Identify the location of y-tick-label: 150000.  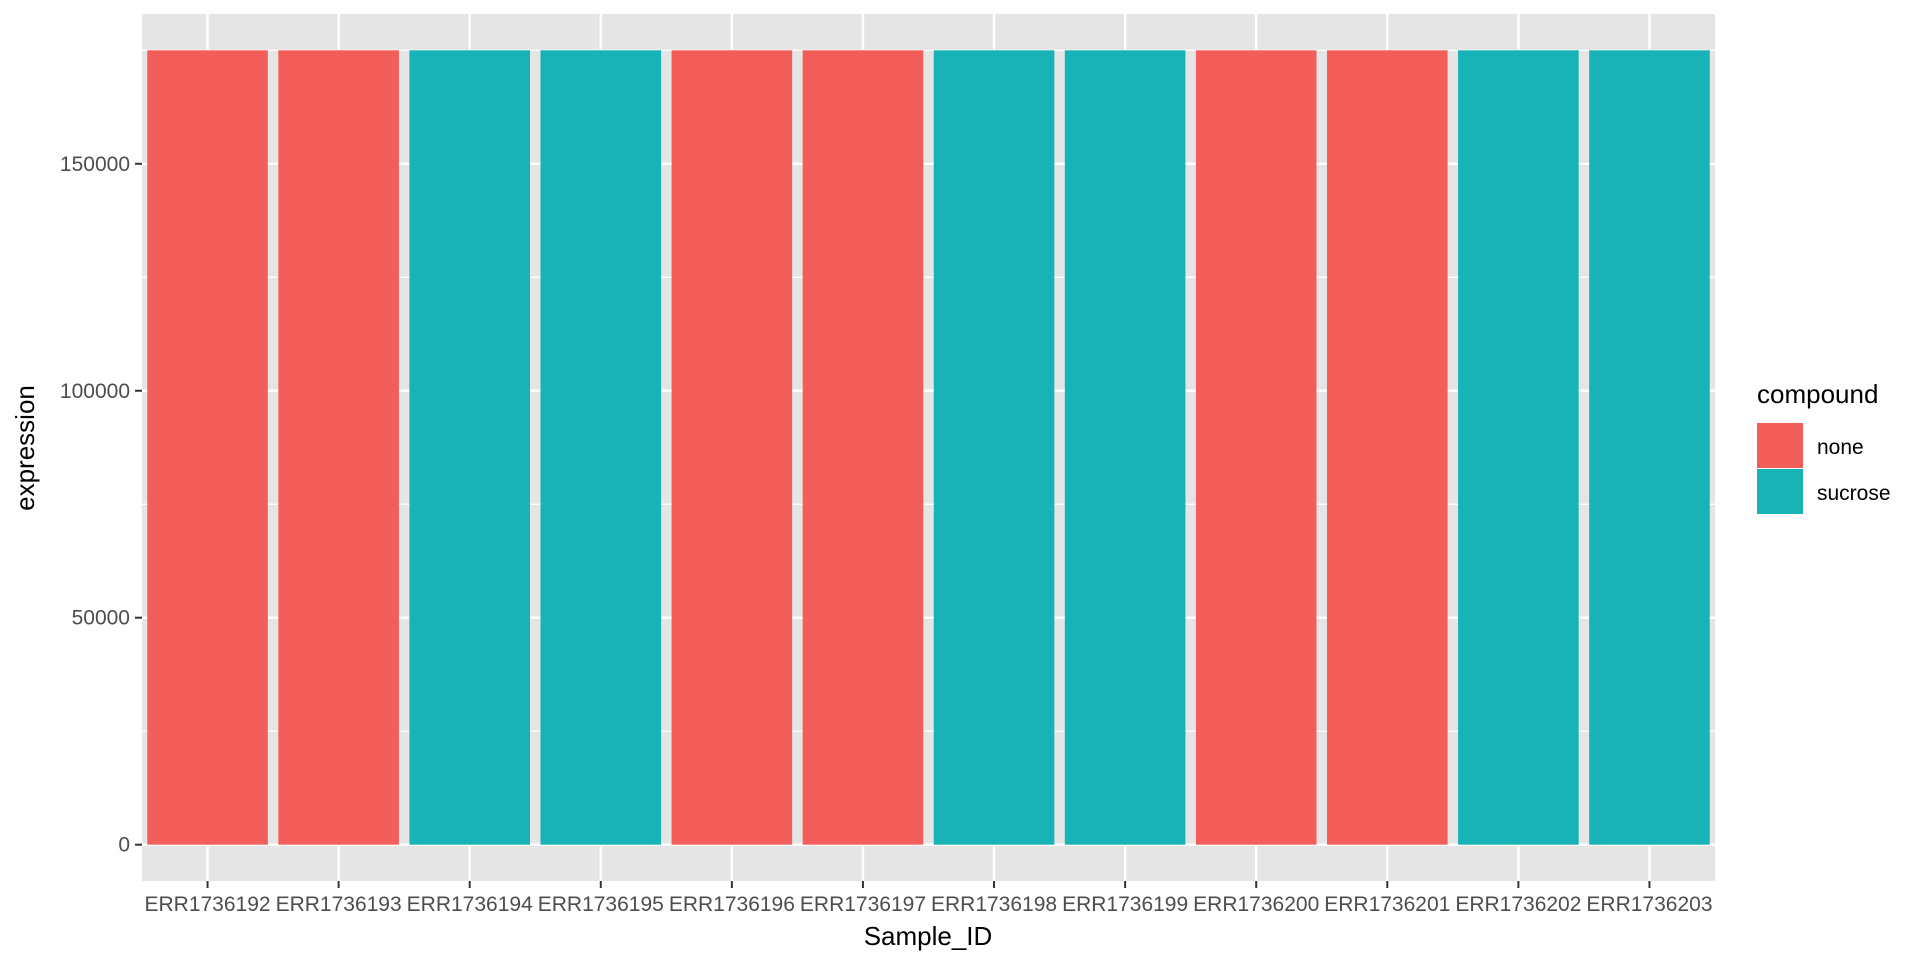
(95, 164).